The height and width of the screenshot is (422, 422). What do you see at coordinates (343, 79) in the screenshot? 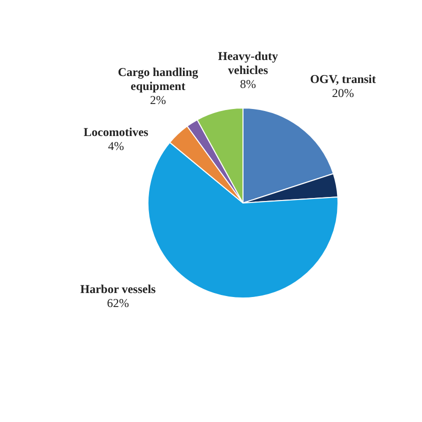
I see `slice-label: OGV, transit` at bounding box center [343, 79].